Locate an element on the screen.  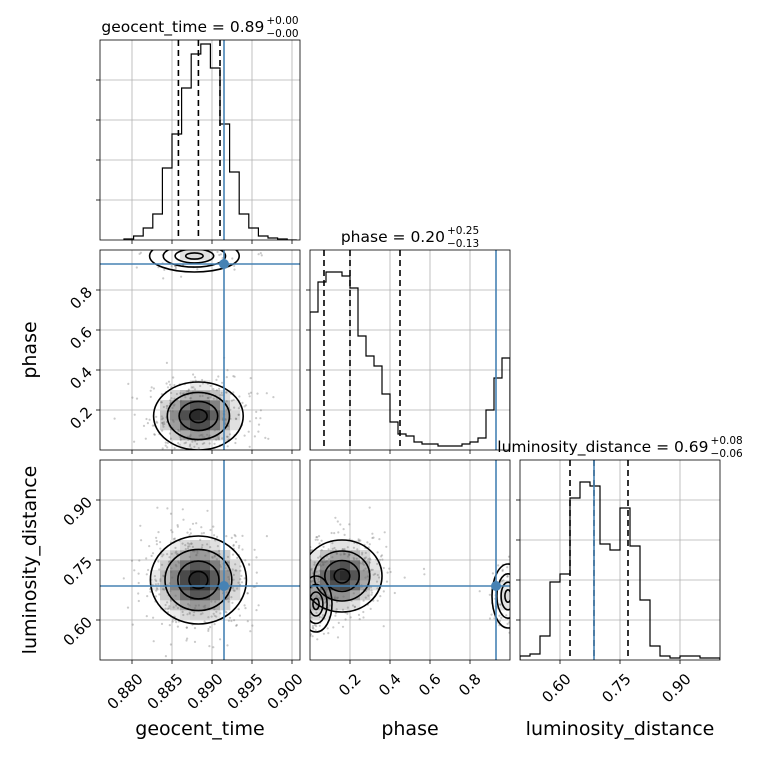
y-tick-label-phase: 0.4 is located at coordinates (81, 378).